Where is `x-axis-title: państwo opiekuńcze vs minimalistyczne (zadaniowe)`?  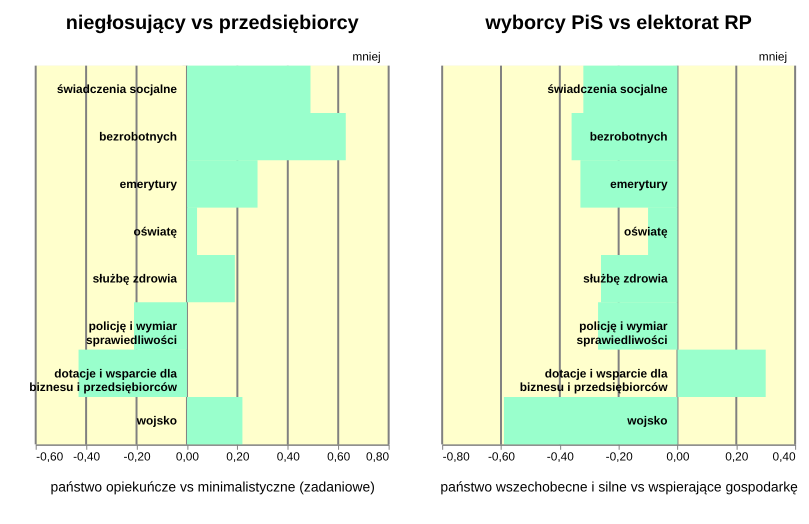 x-axis-title: państwo opiekuńcze vs minimalistyczne (zadaniowe) is located at coordinates (212, 486).